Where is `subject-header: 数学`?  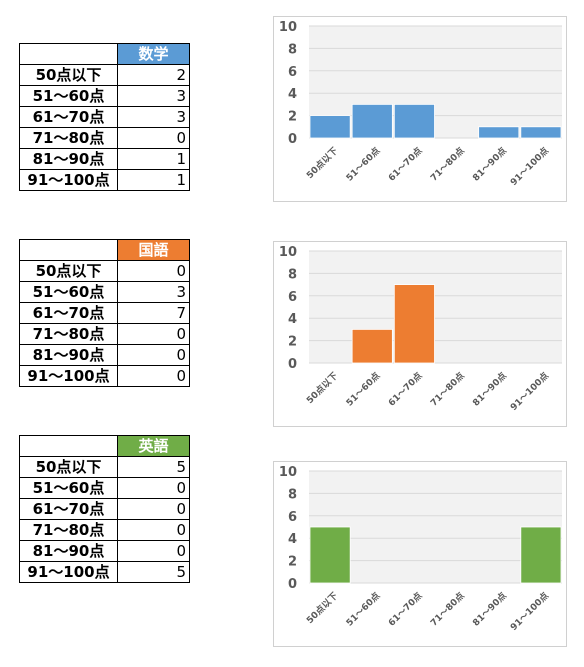
subject-header: 数学 is located at coordinates (153, 54).